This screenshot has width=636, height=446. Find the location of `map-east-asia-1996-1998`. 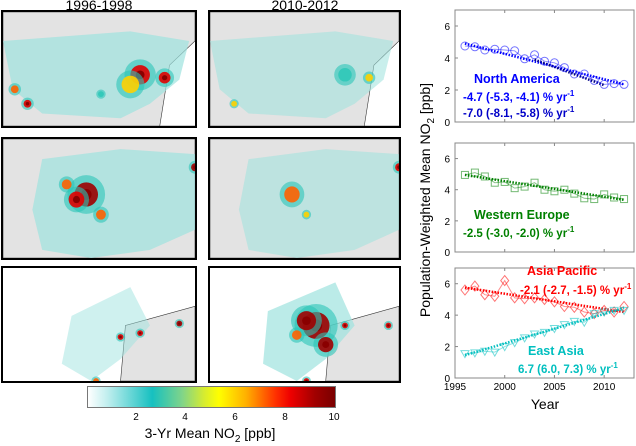

map-east-asia-1996-1998 is located at coordinates (99, 324).